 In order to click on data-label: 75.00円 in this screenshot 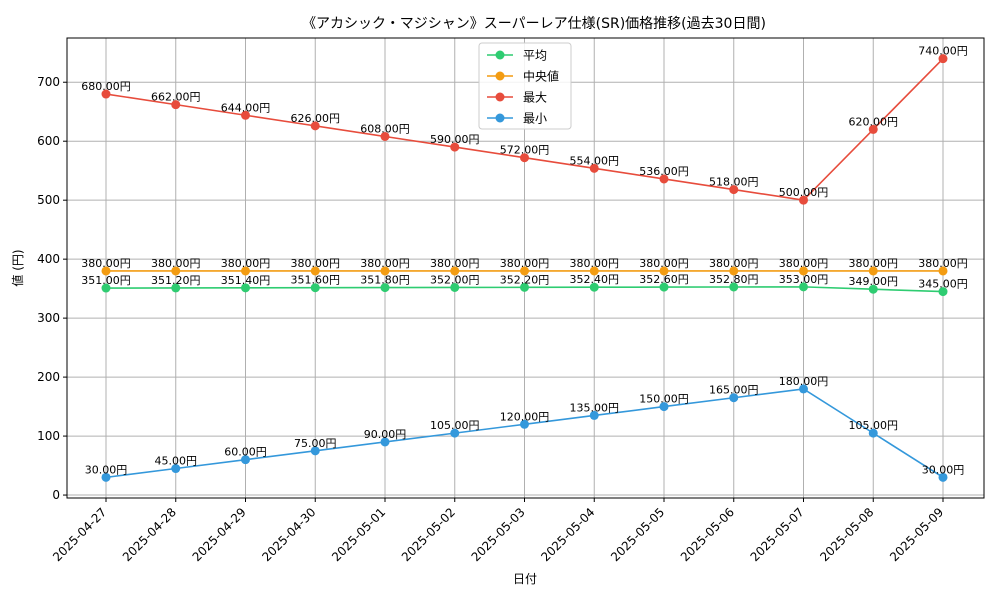, I will do `click(315, 443)`.